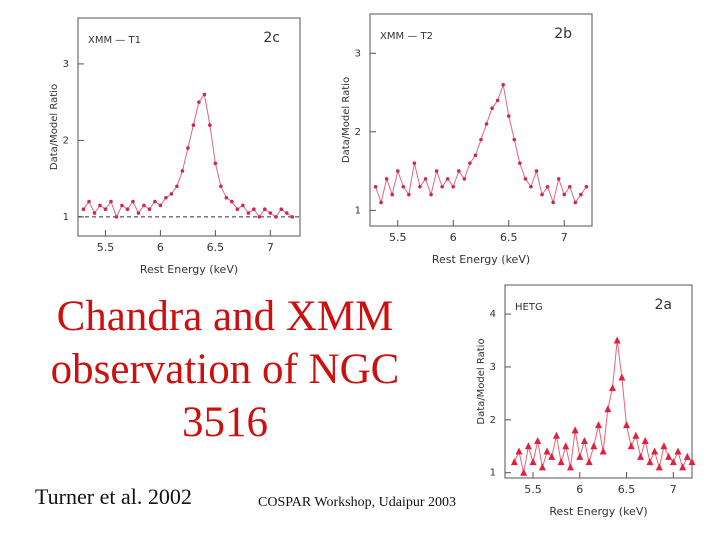 Image resolution: width=720 pixels, height=540 pixels. Describe the element at coordinates (564, 237) in the screenshot. I see `x-tick-label: 7` at that location.